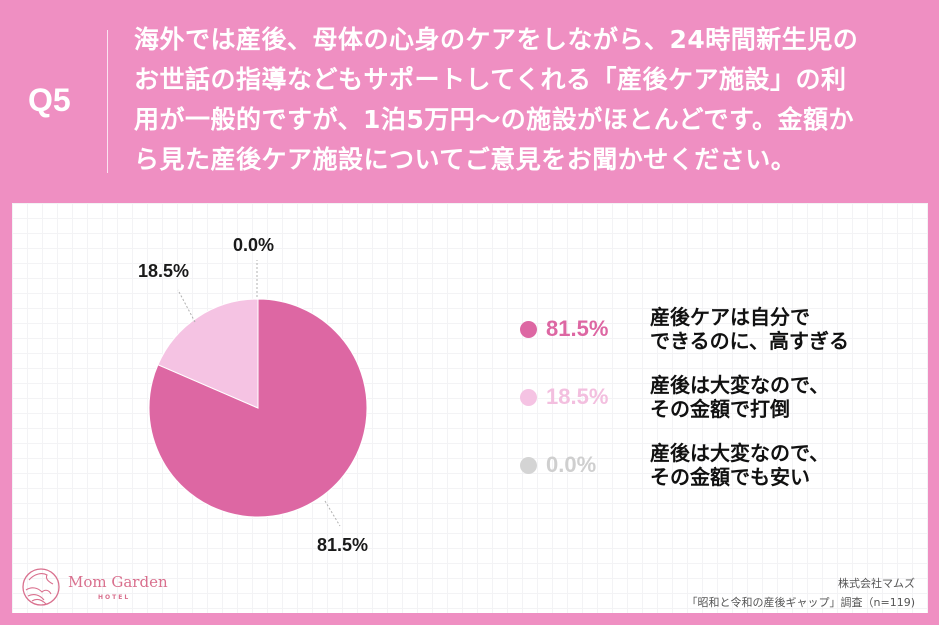  I want to click on legend-item: 81.5% 産後ケアは自分で できるのに、高すぎる, so click(720, 329).